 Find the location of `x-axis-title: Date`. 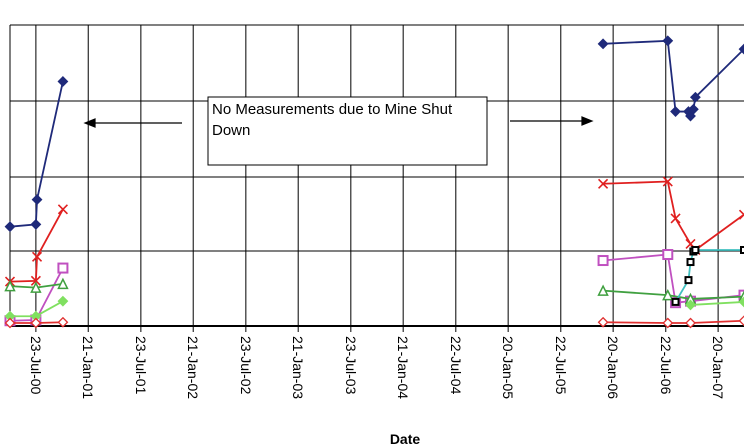

x-axis-title: Date is located at coordinates (405, 438).